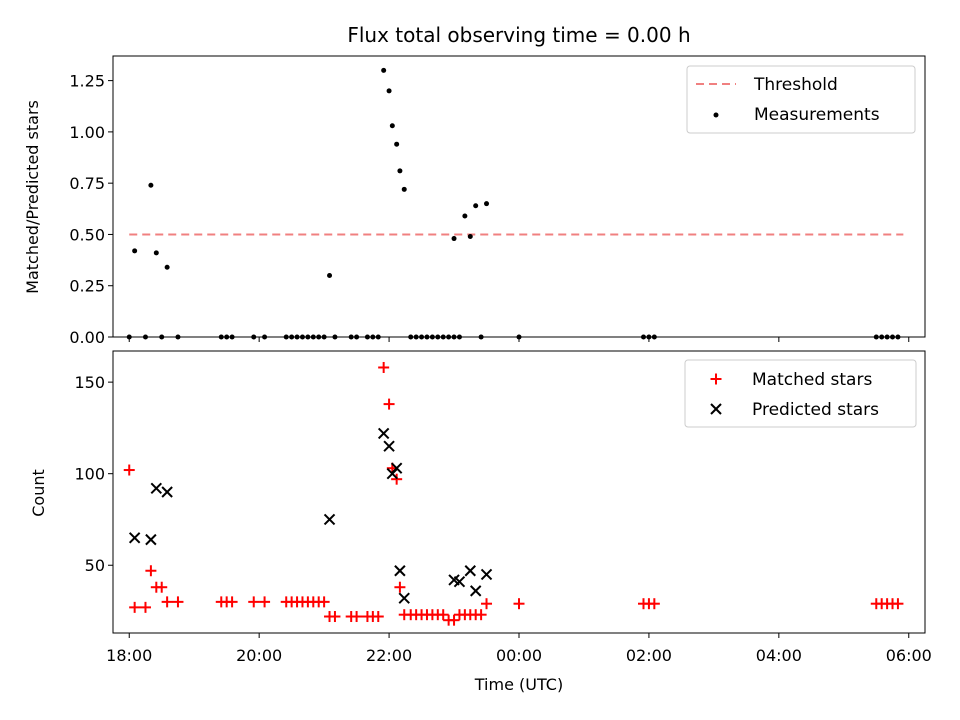 Image resolution: width=960 pixels, height=720 pixels. I want to click on top-y-ticks: 0.00 0.25 0.50 0.75 1.00 1.25, so click(91, 209).